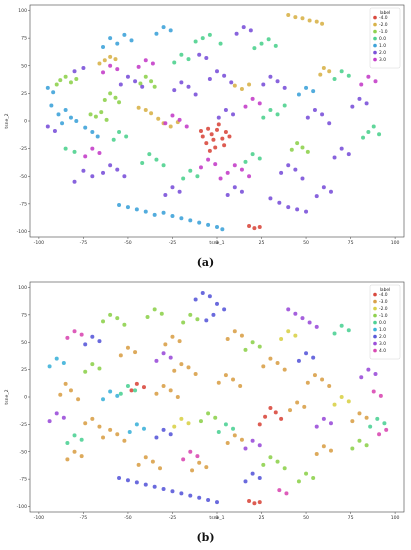  I want to click on chart-b-legend-label: -1.0, so click(383, 316).